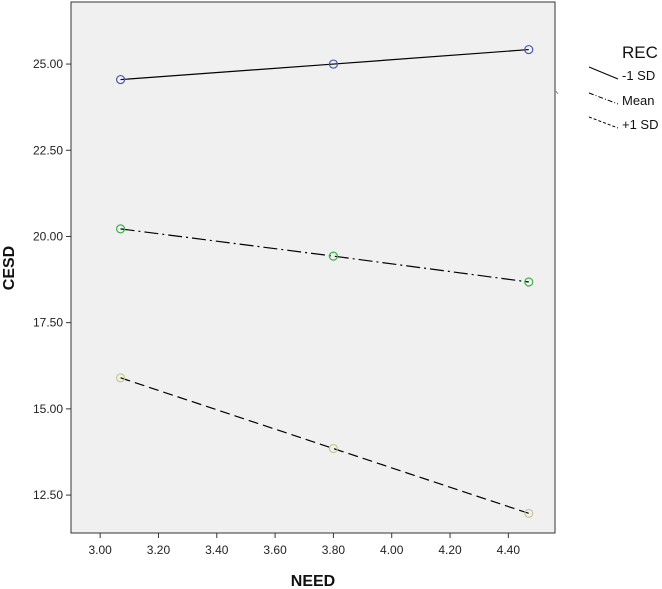 This screenshot has height=589, width=662. What do you see at coordinates (607, 87) in the screenshot?
I see `legend: REC -1 SD Mean +1 SD` at bounding box center [607, 87].